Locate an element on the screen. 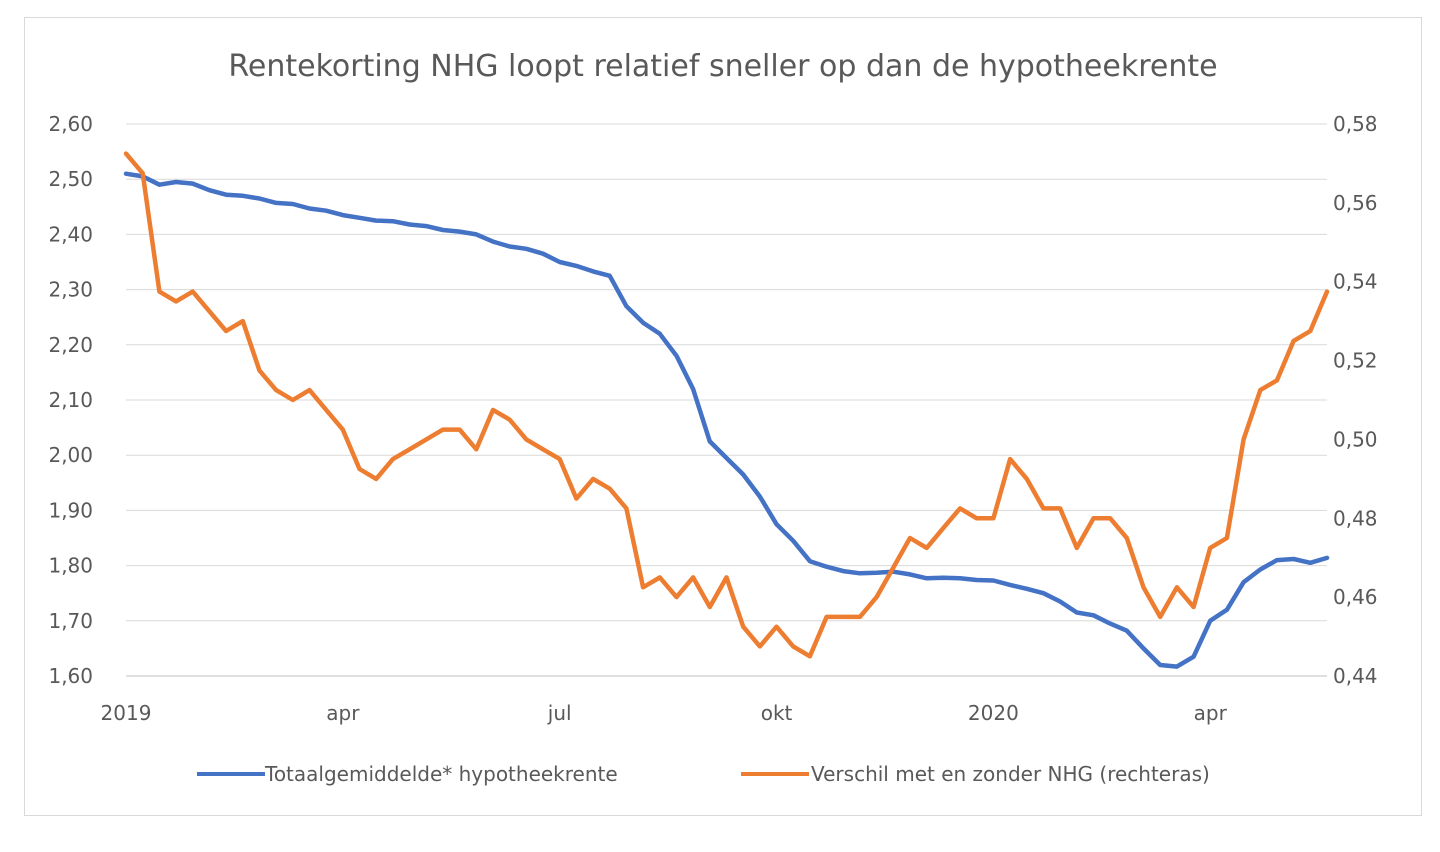 The width and height of the screenshot is (1440, 852). legend-label-hypotheekrente: Totaalgemiddelde* hypotheekrente is located at coordinates (441, 774).